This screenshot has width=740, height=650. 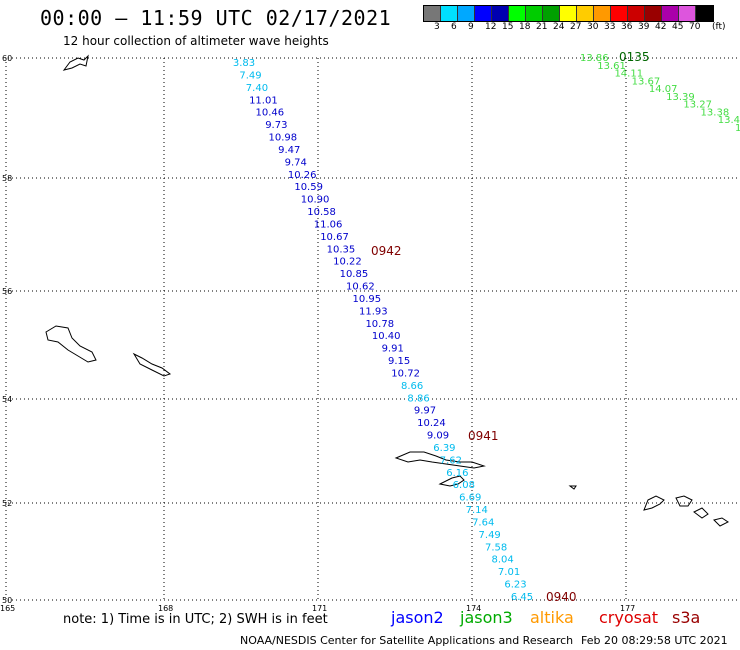 I want to click on legend-label: 15, so click(x=508, y=27).